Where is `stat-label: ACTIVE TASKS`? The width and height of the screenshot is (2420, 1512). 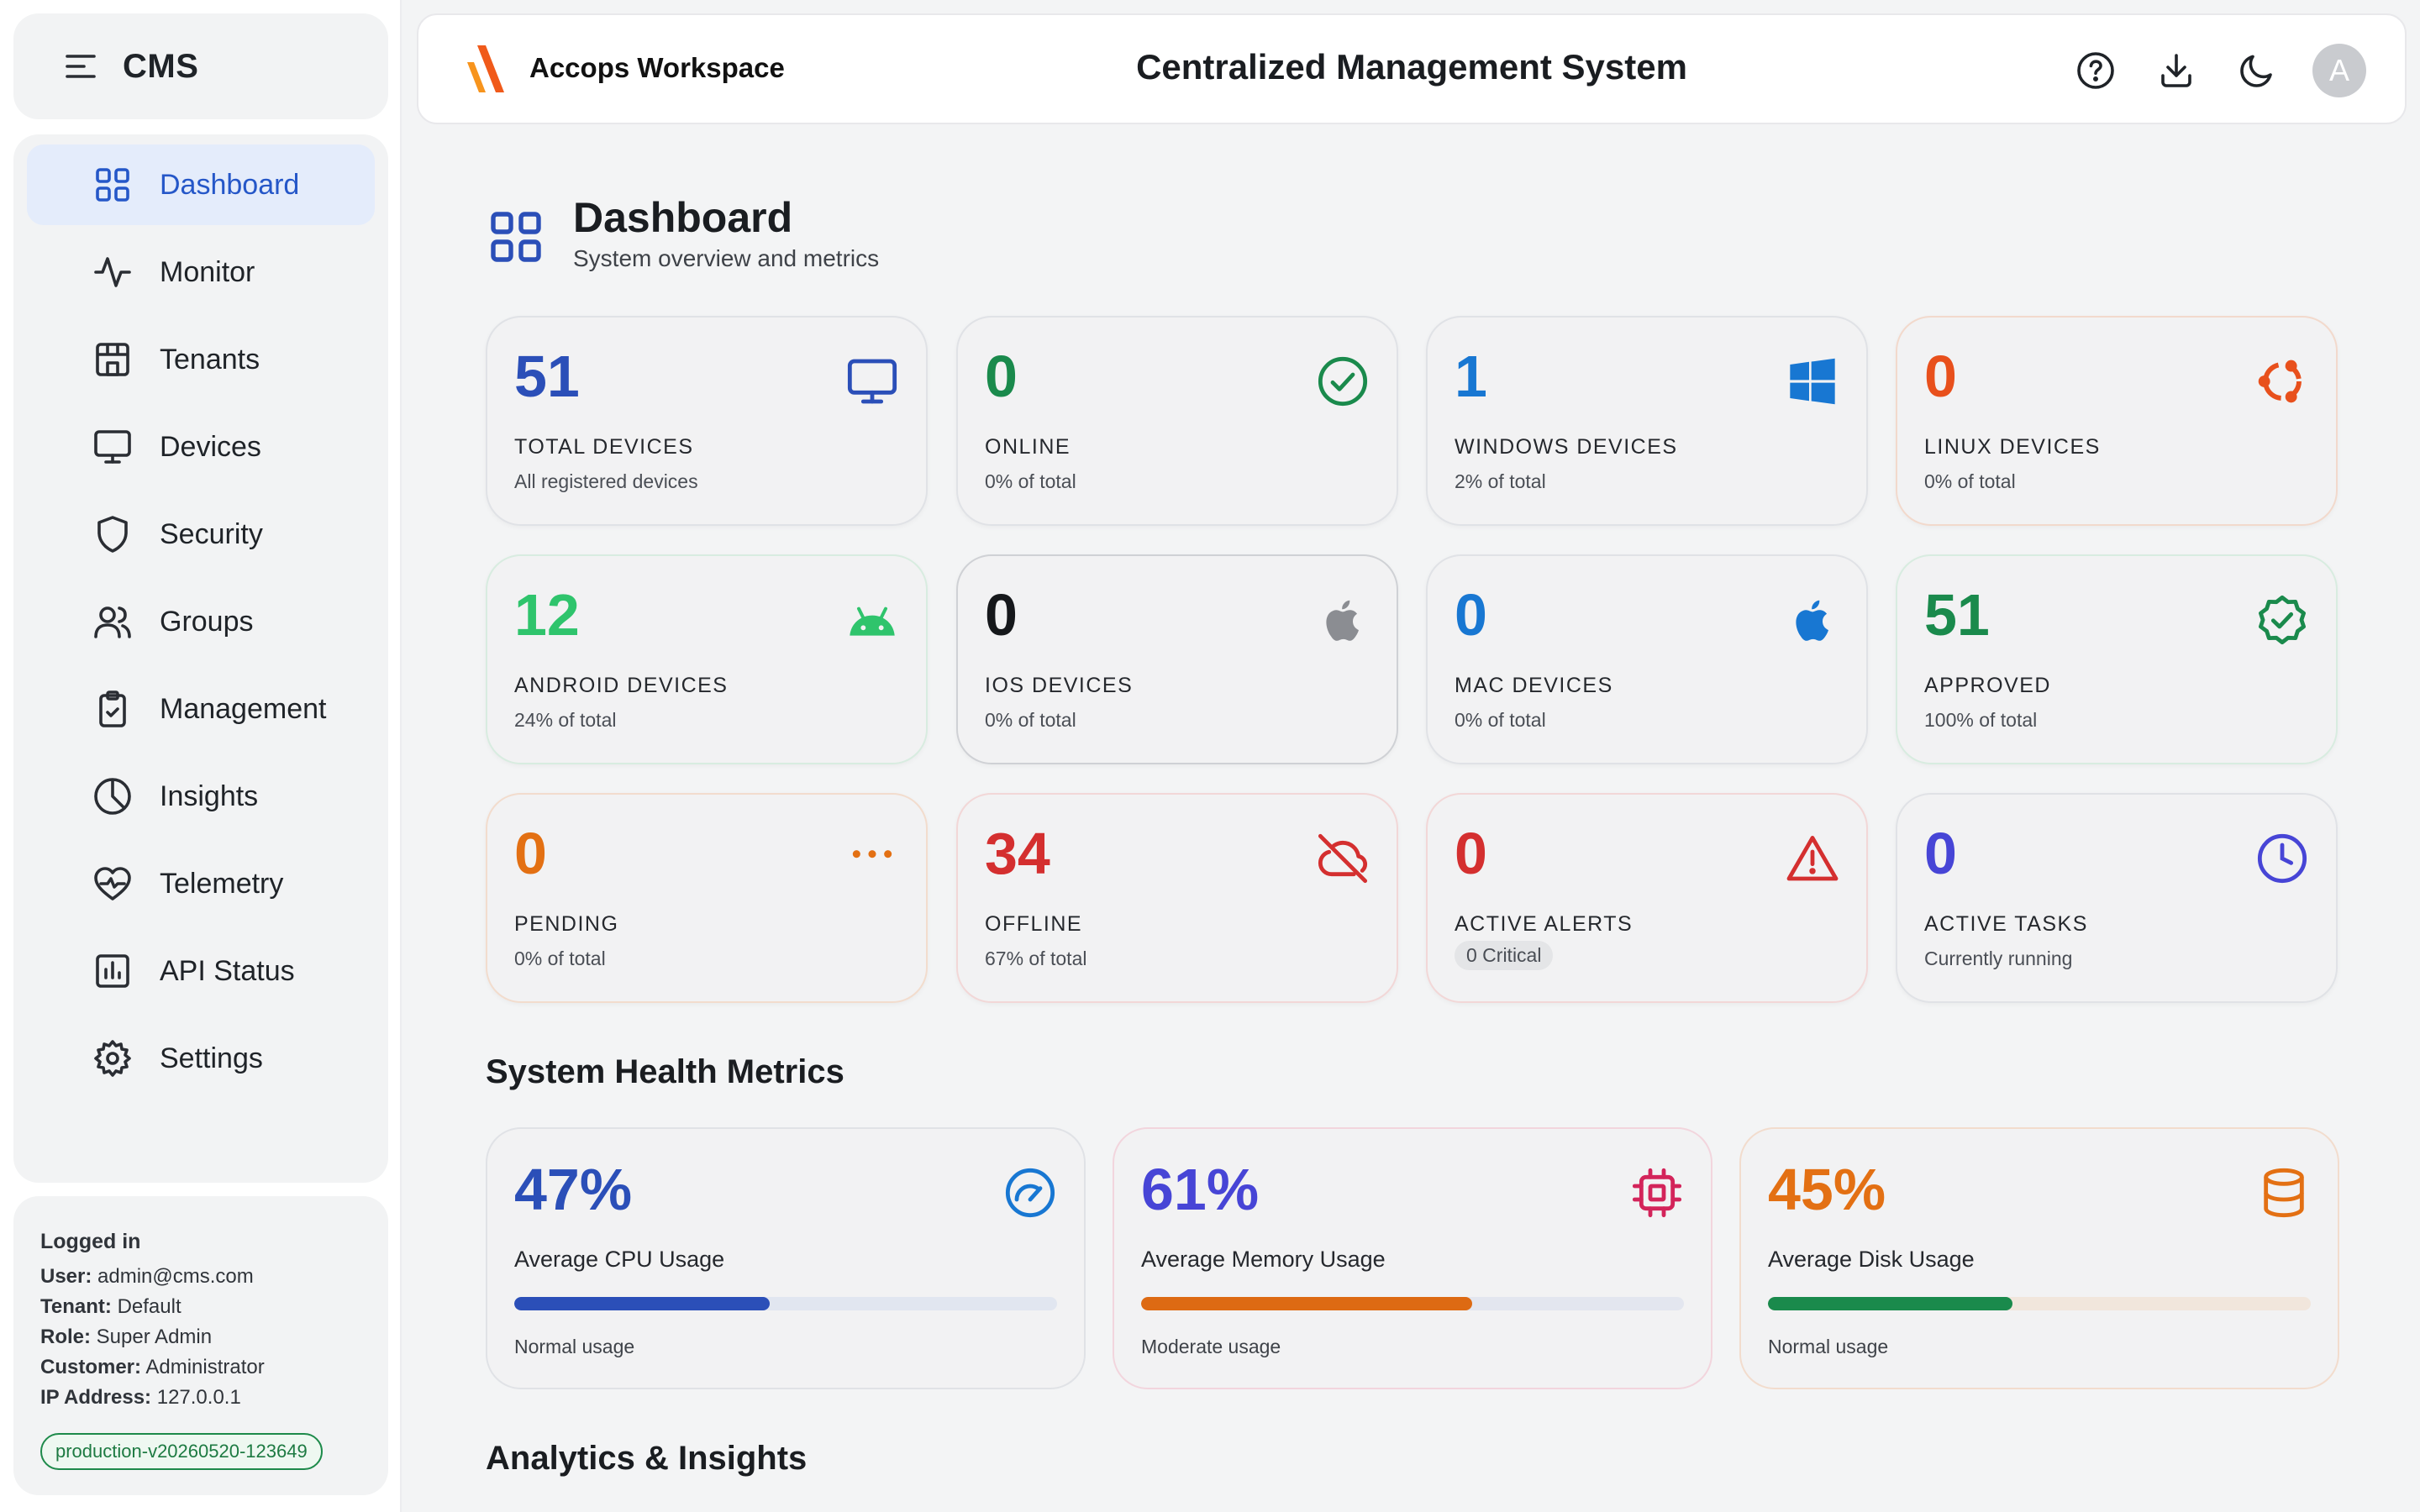
stat-label: ACTIVE TASKS is located at coordinates (2006, 924).